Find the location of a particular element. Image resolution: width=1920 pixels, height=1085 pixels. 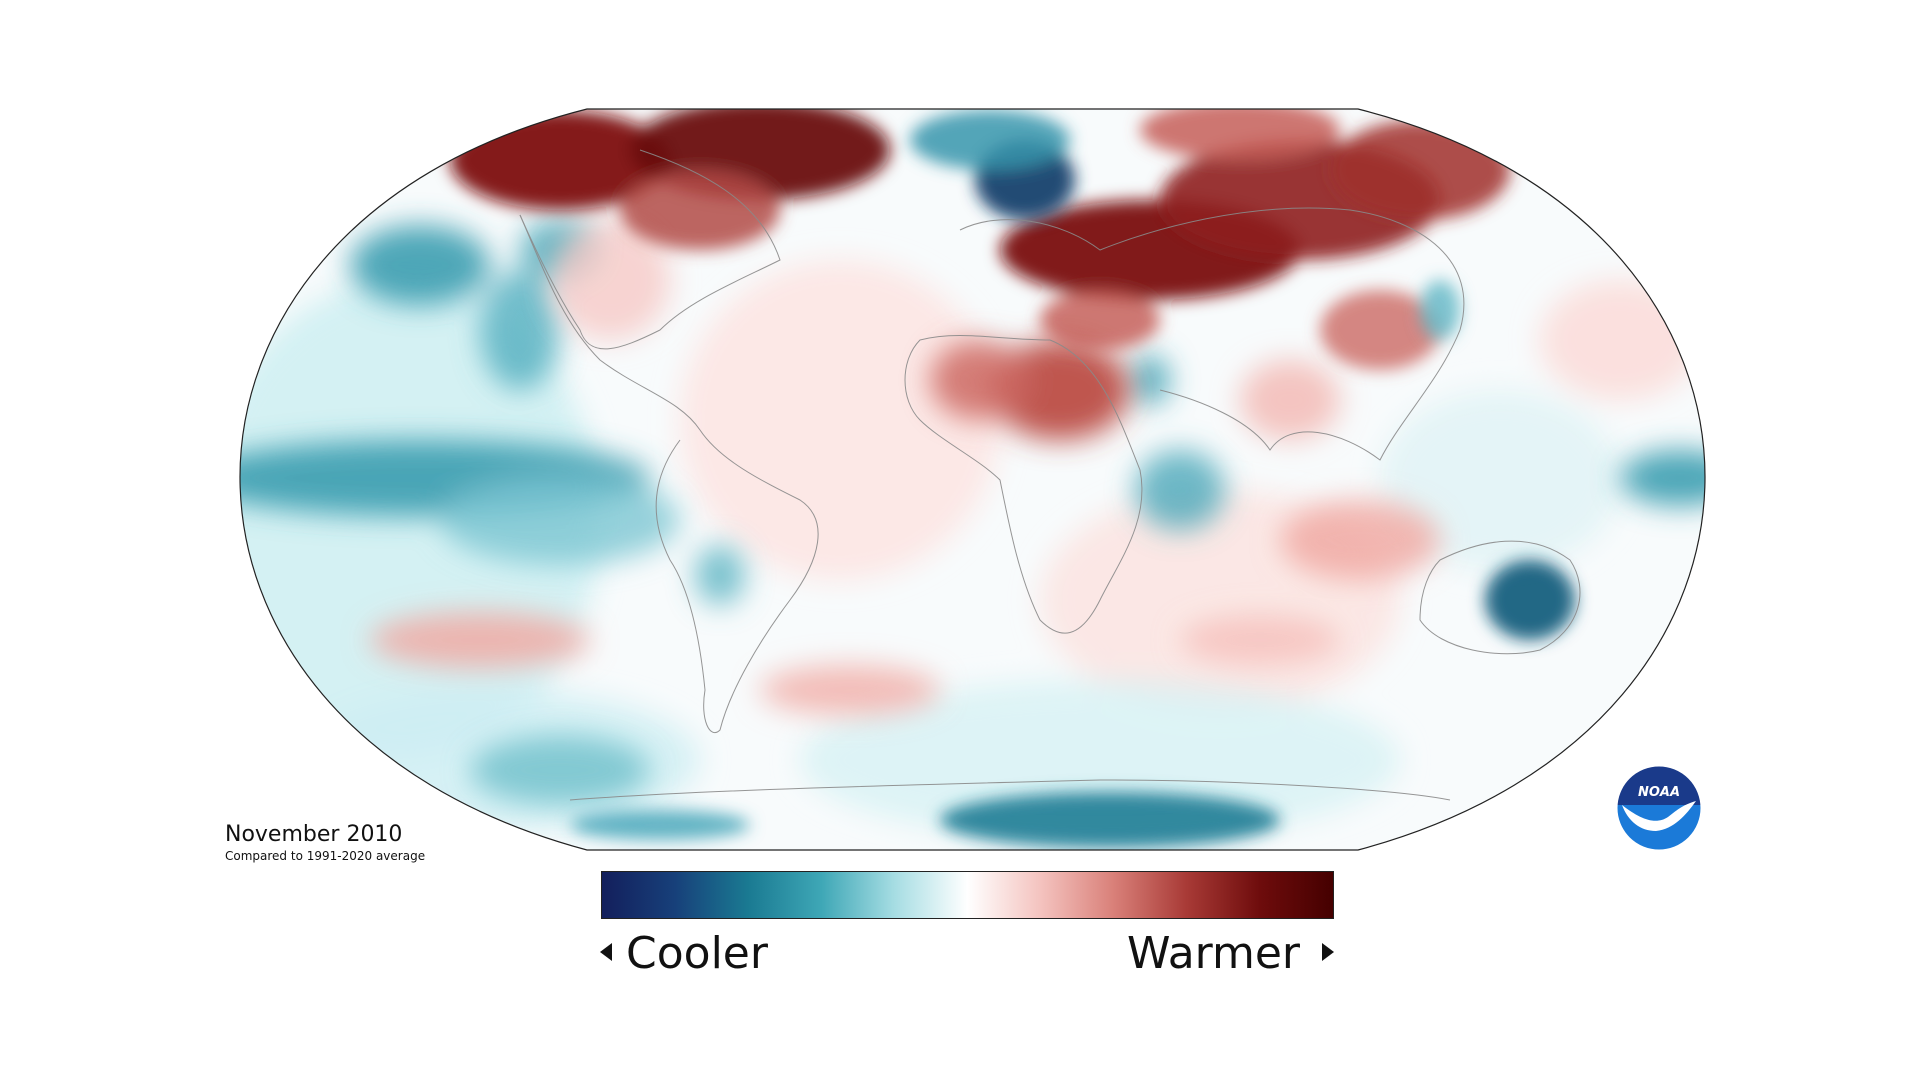

cooler-label: Cooler is located at coordinates (697, 953).